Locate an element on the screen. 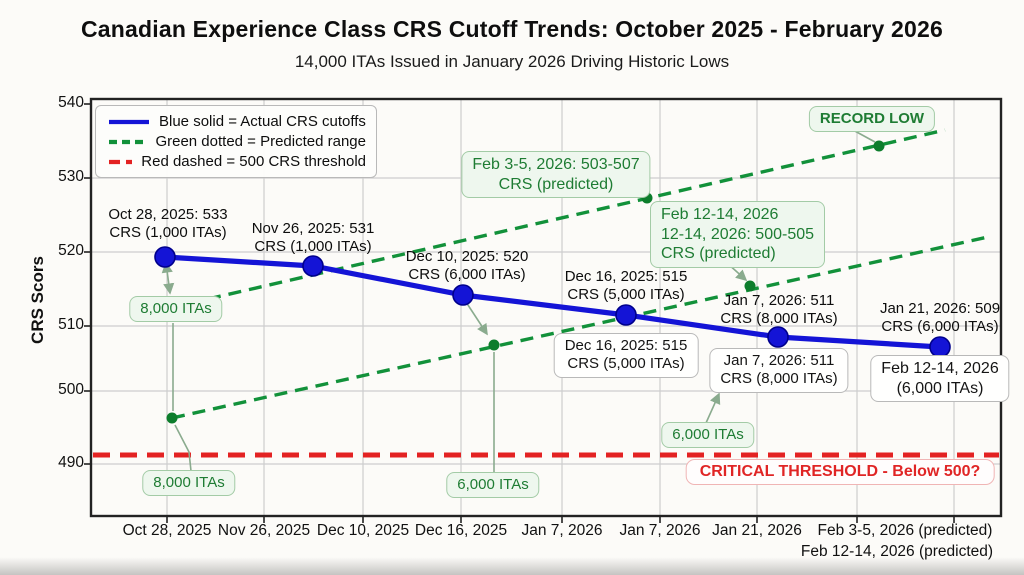  y-tick-label: 530 is located at coordinates (71, 176).